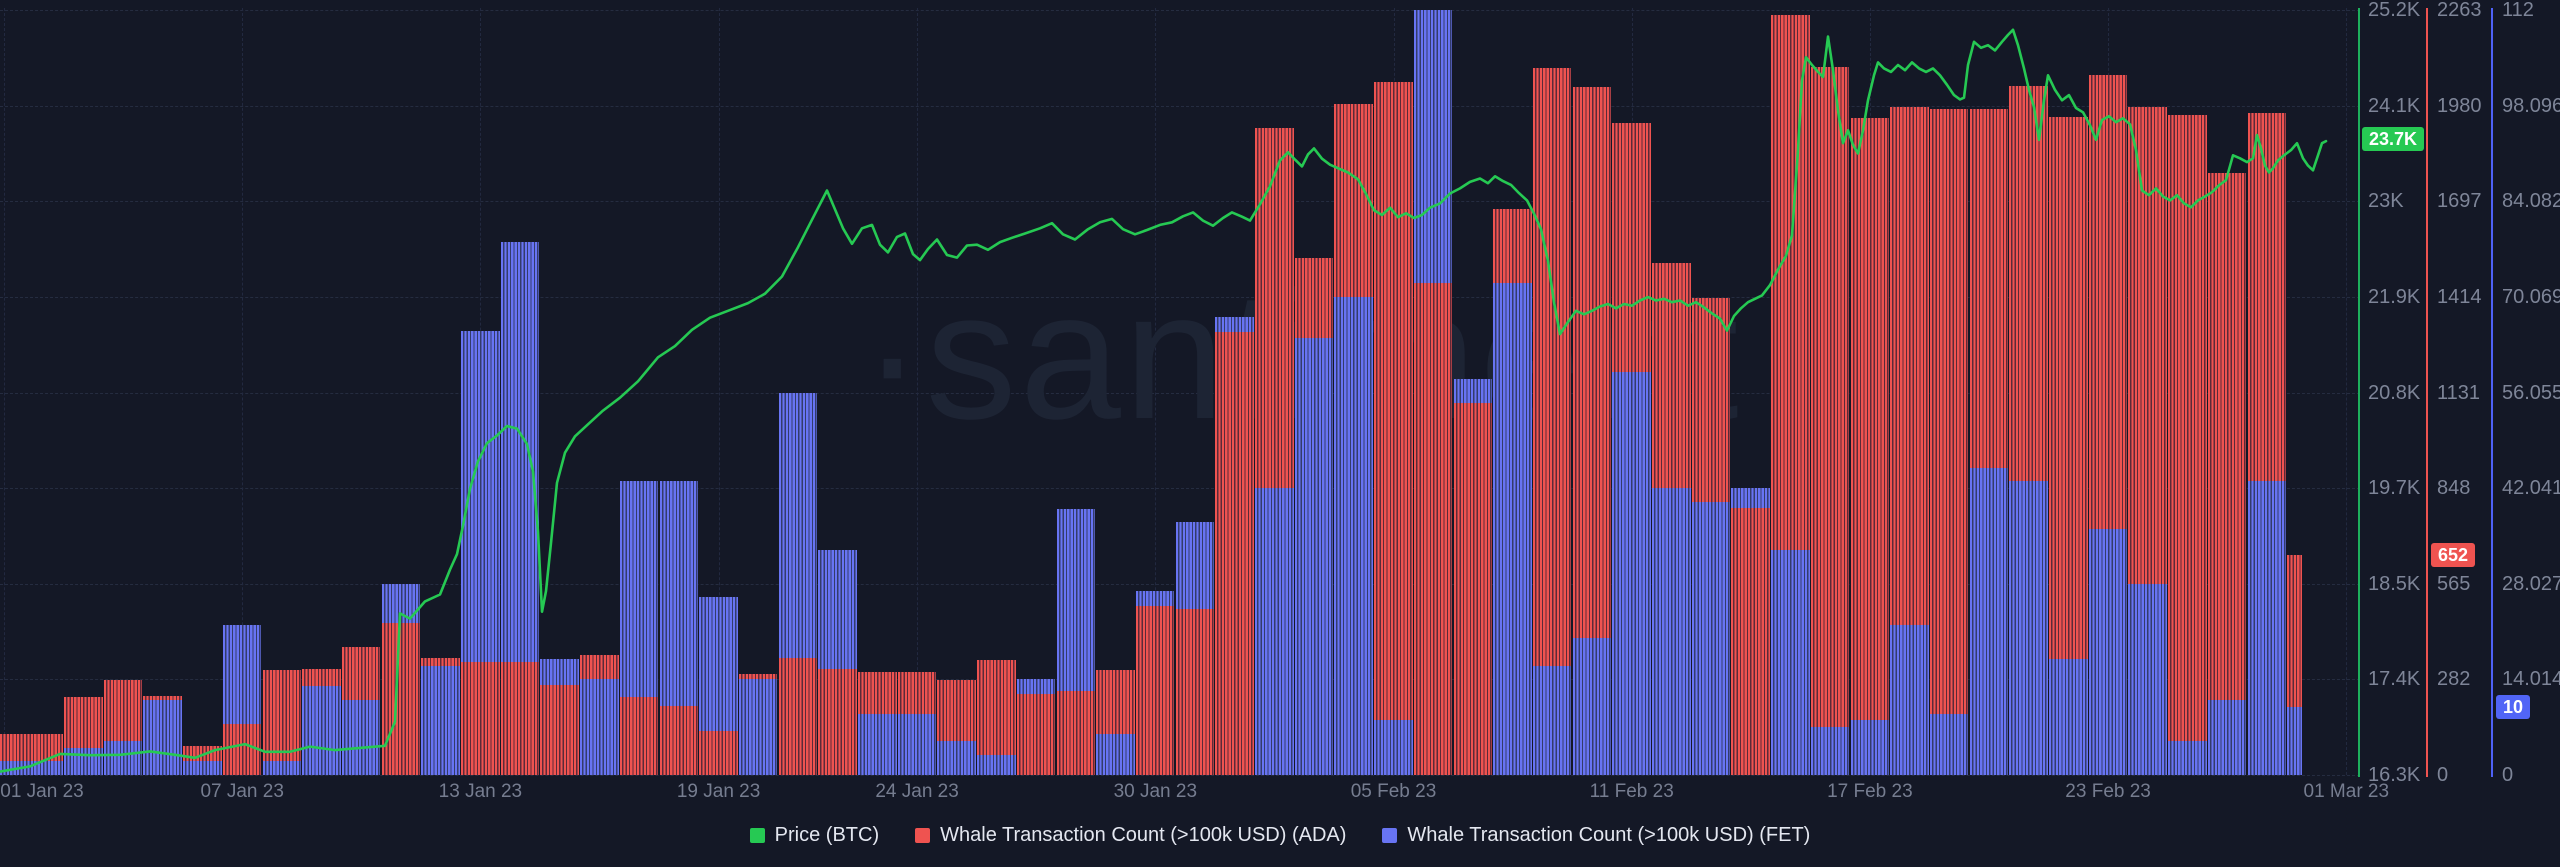 The width and height of the screenshot is (2560, 867). Describe the element at coordinates (2454, 679) in the screenshot. I see `ada-y-tick-label: 282` at that location.